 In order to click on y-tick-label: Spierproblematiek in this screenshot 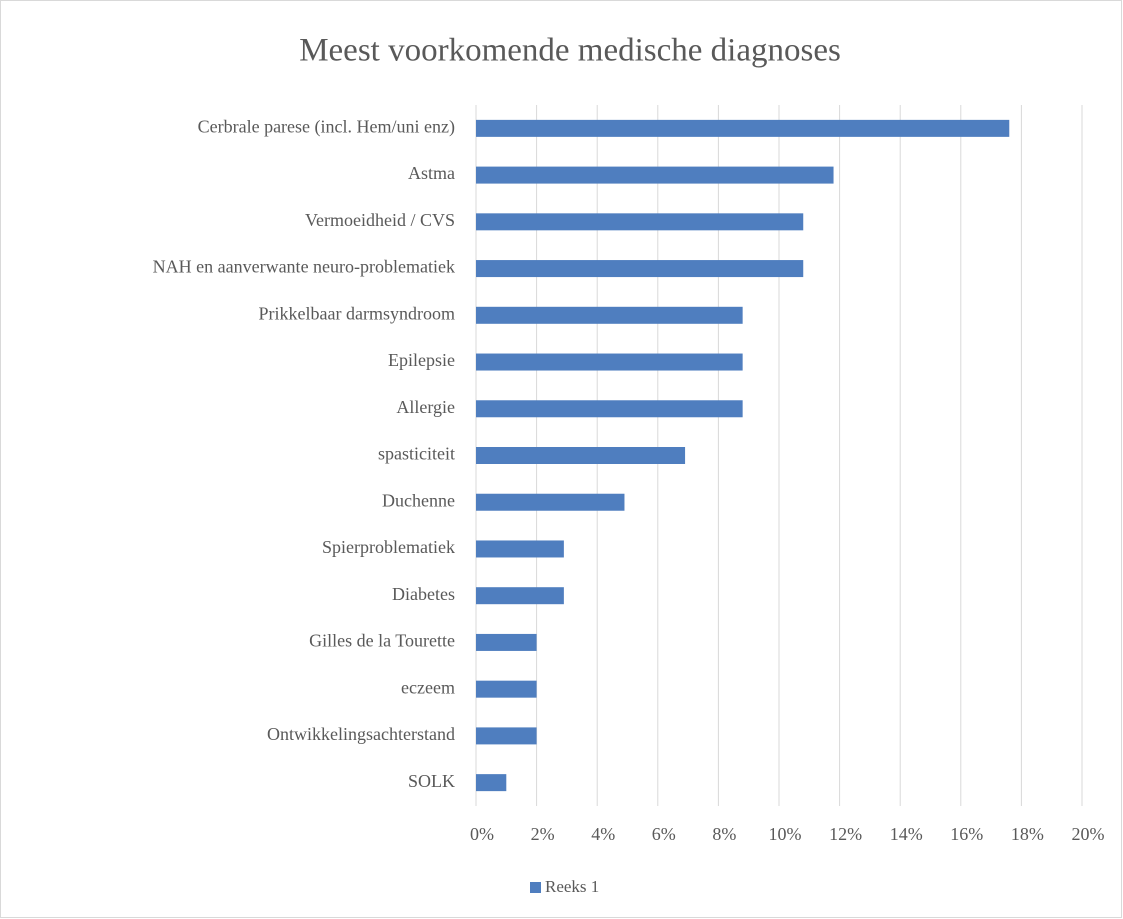, I will do `click(388, 547)`.